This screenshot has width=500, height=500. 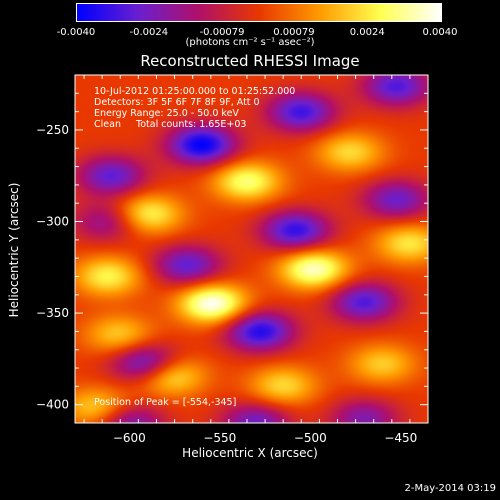 What do you see at coordinates (52, 313) in the screenshot?
I see `y-tick-label: −350` at bounding box center [52, 313].